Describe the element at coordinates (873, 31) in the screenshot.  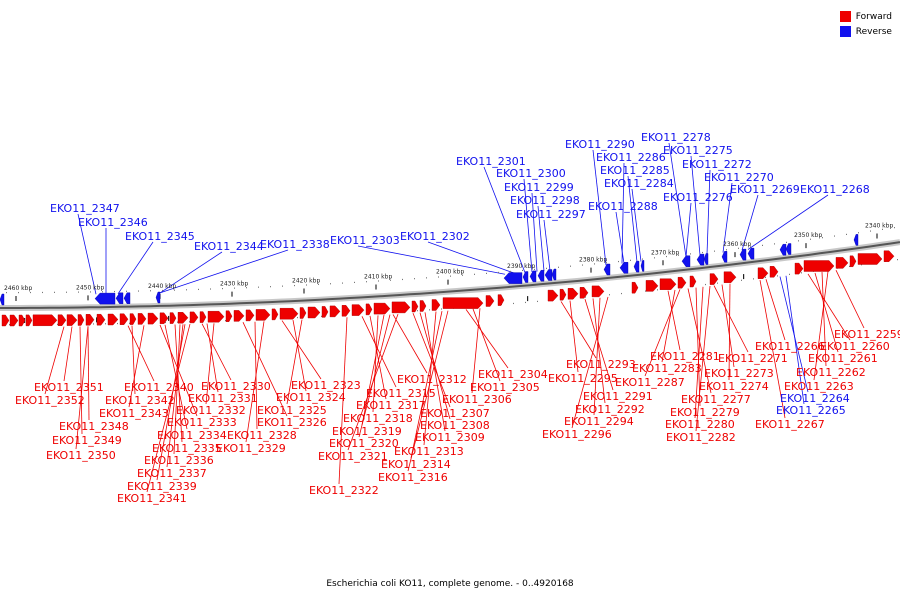
I see `legend-reverse-label: Reverse` at that location.